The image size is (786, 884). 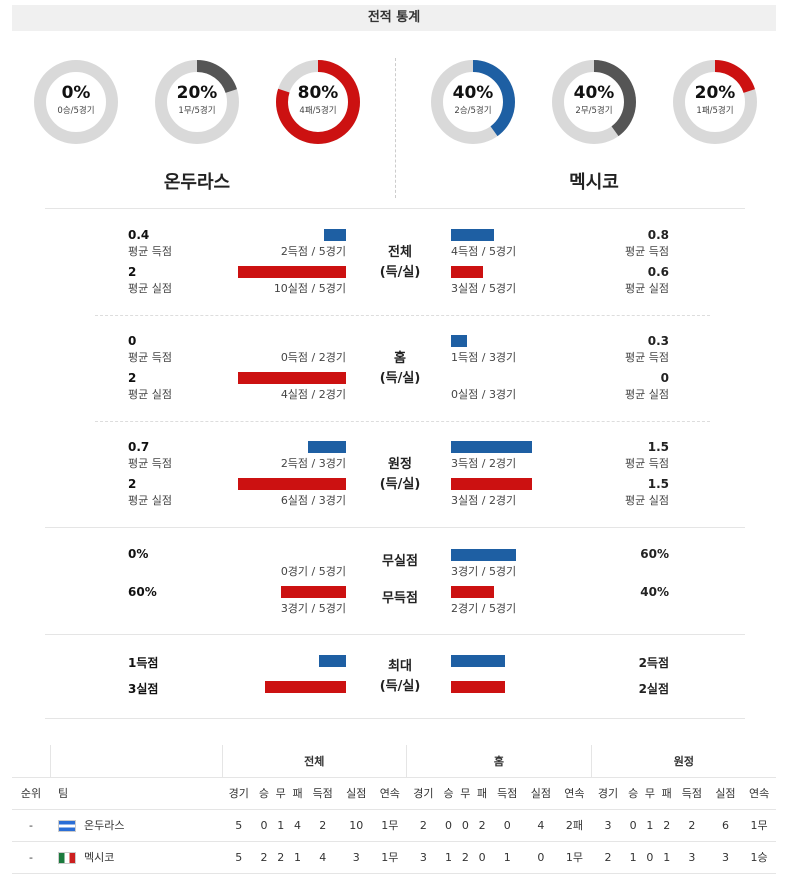 What do you see at coordinates (473, 93) in the screenshot?
I see `donut-percent: 40%` at bounding box center [473, 93].